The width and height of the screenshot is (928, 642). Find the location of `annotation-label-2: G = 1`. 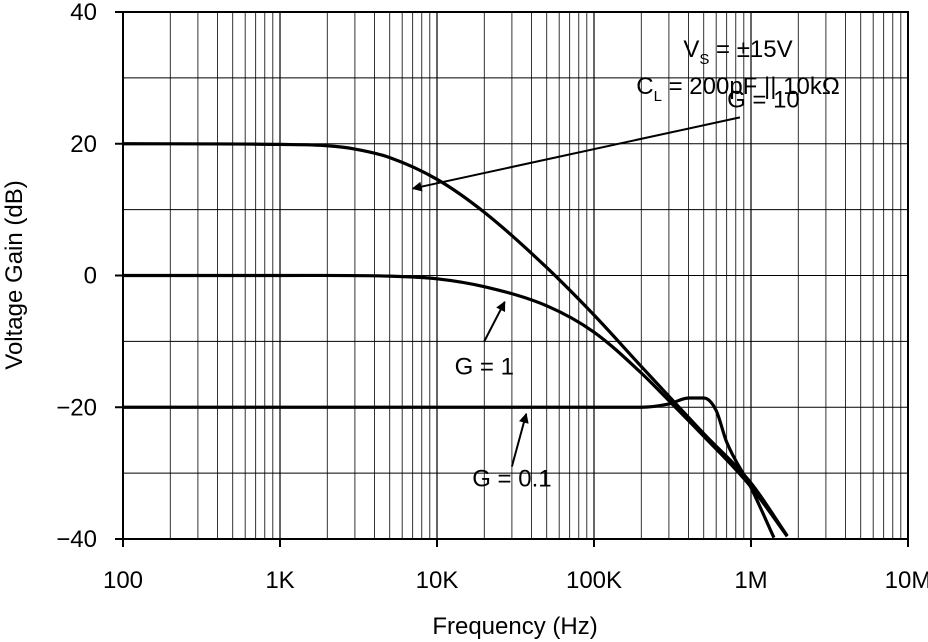

annotation-label-2: G = 1 is located at coordinates (484, 366).